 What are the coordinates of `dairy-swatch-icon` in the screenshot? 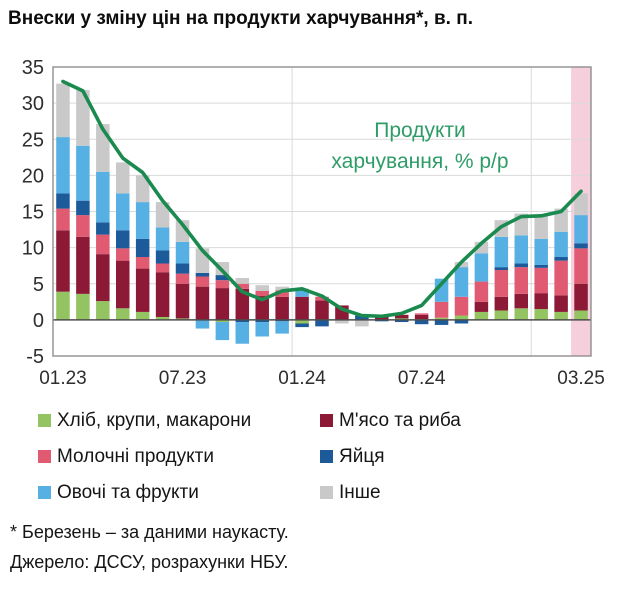 It's located at (44, 456).